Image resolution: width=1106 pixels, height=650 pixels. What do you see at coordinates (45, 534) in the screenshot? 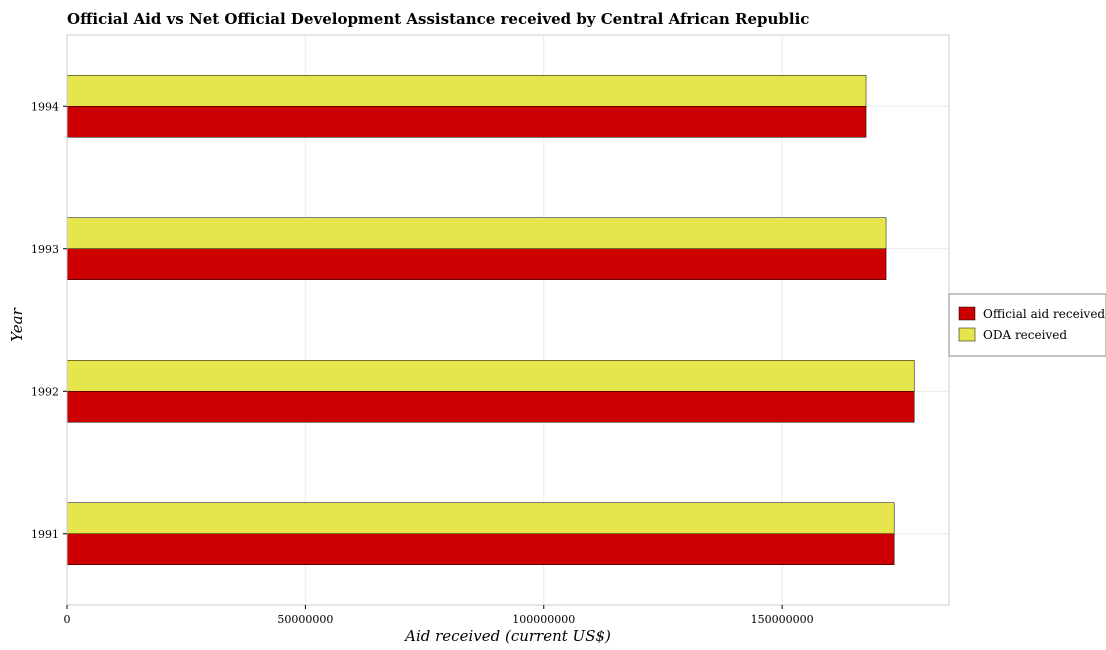
I see `y-tick-label-1991: 1991` at bounding box center [45, 534].